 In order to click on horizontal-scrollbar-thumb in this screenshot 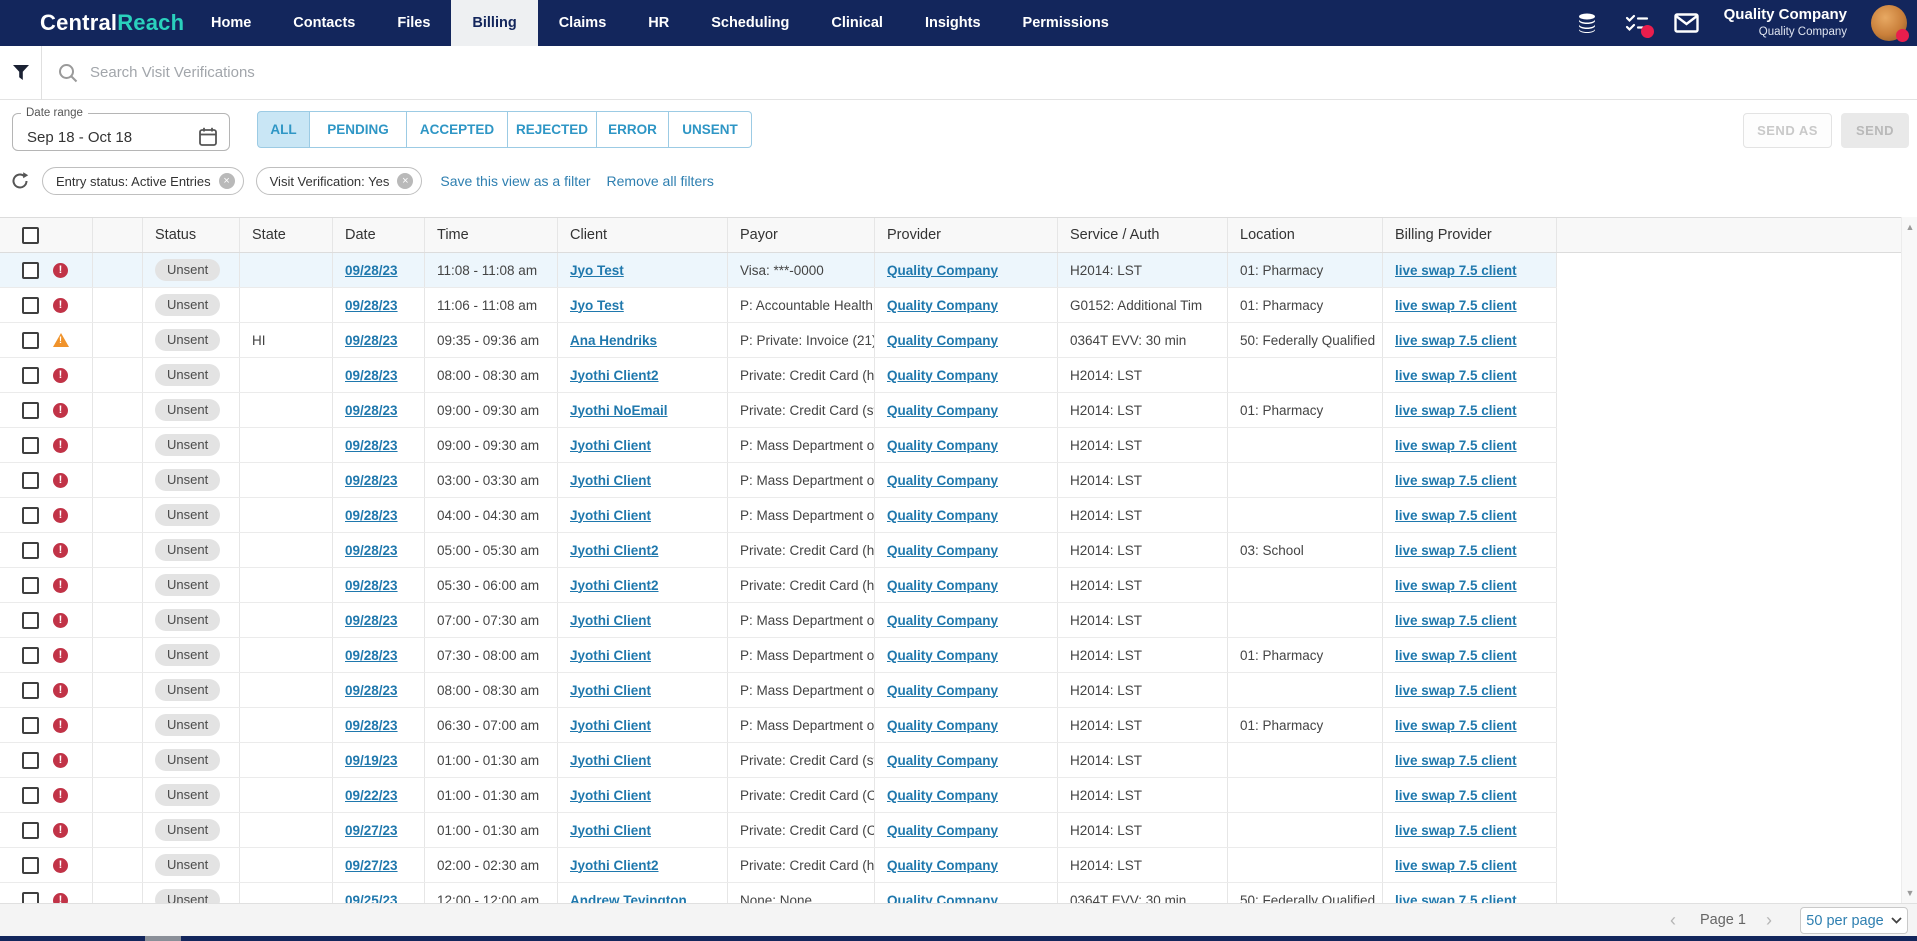, I will do `click(163, 938)`.